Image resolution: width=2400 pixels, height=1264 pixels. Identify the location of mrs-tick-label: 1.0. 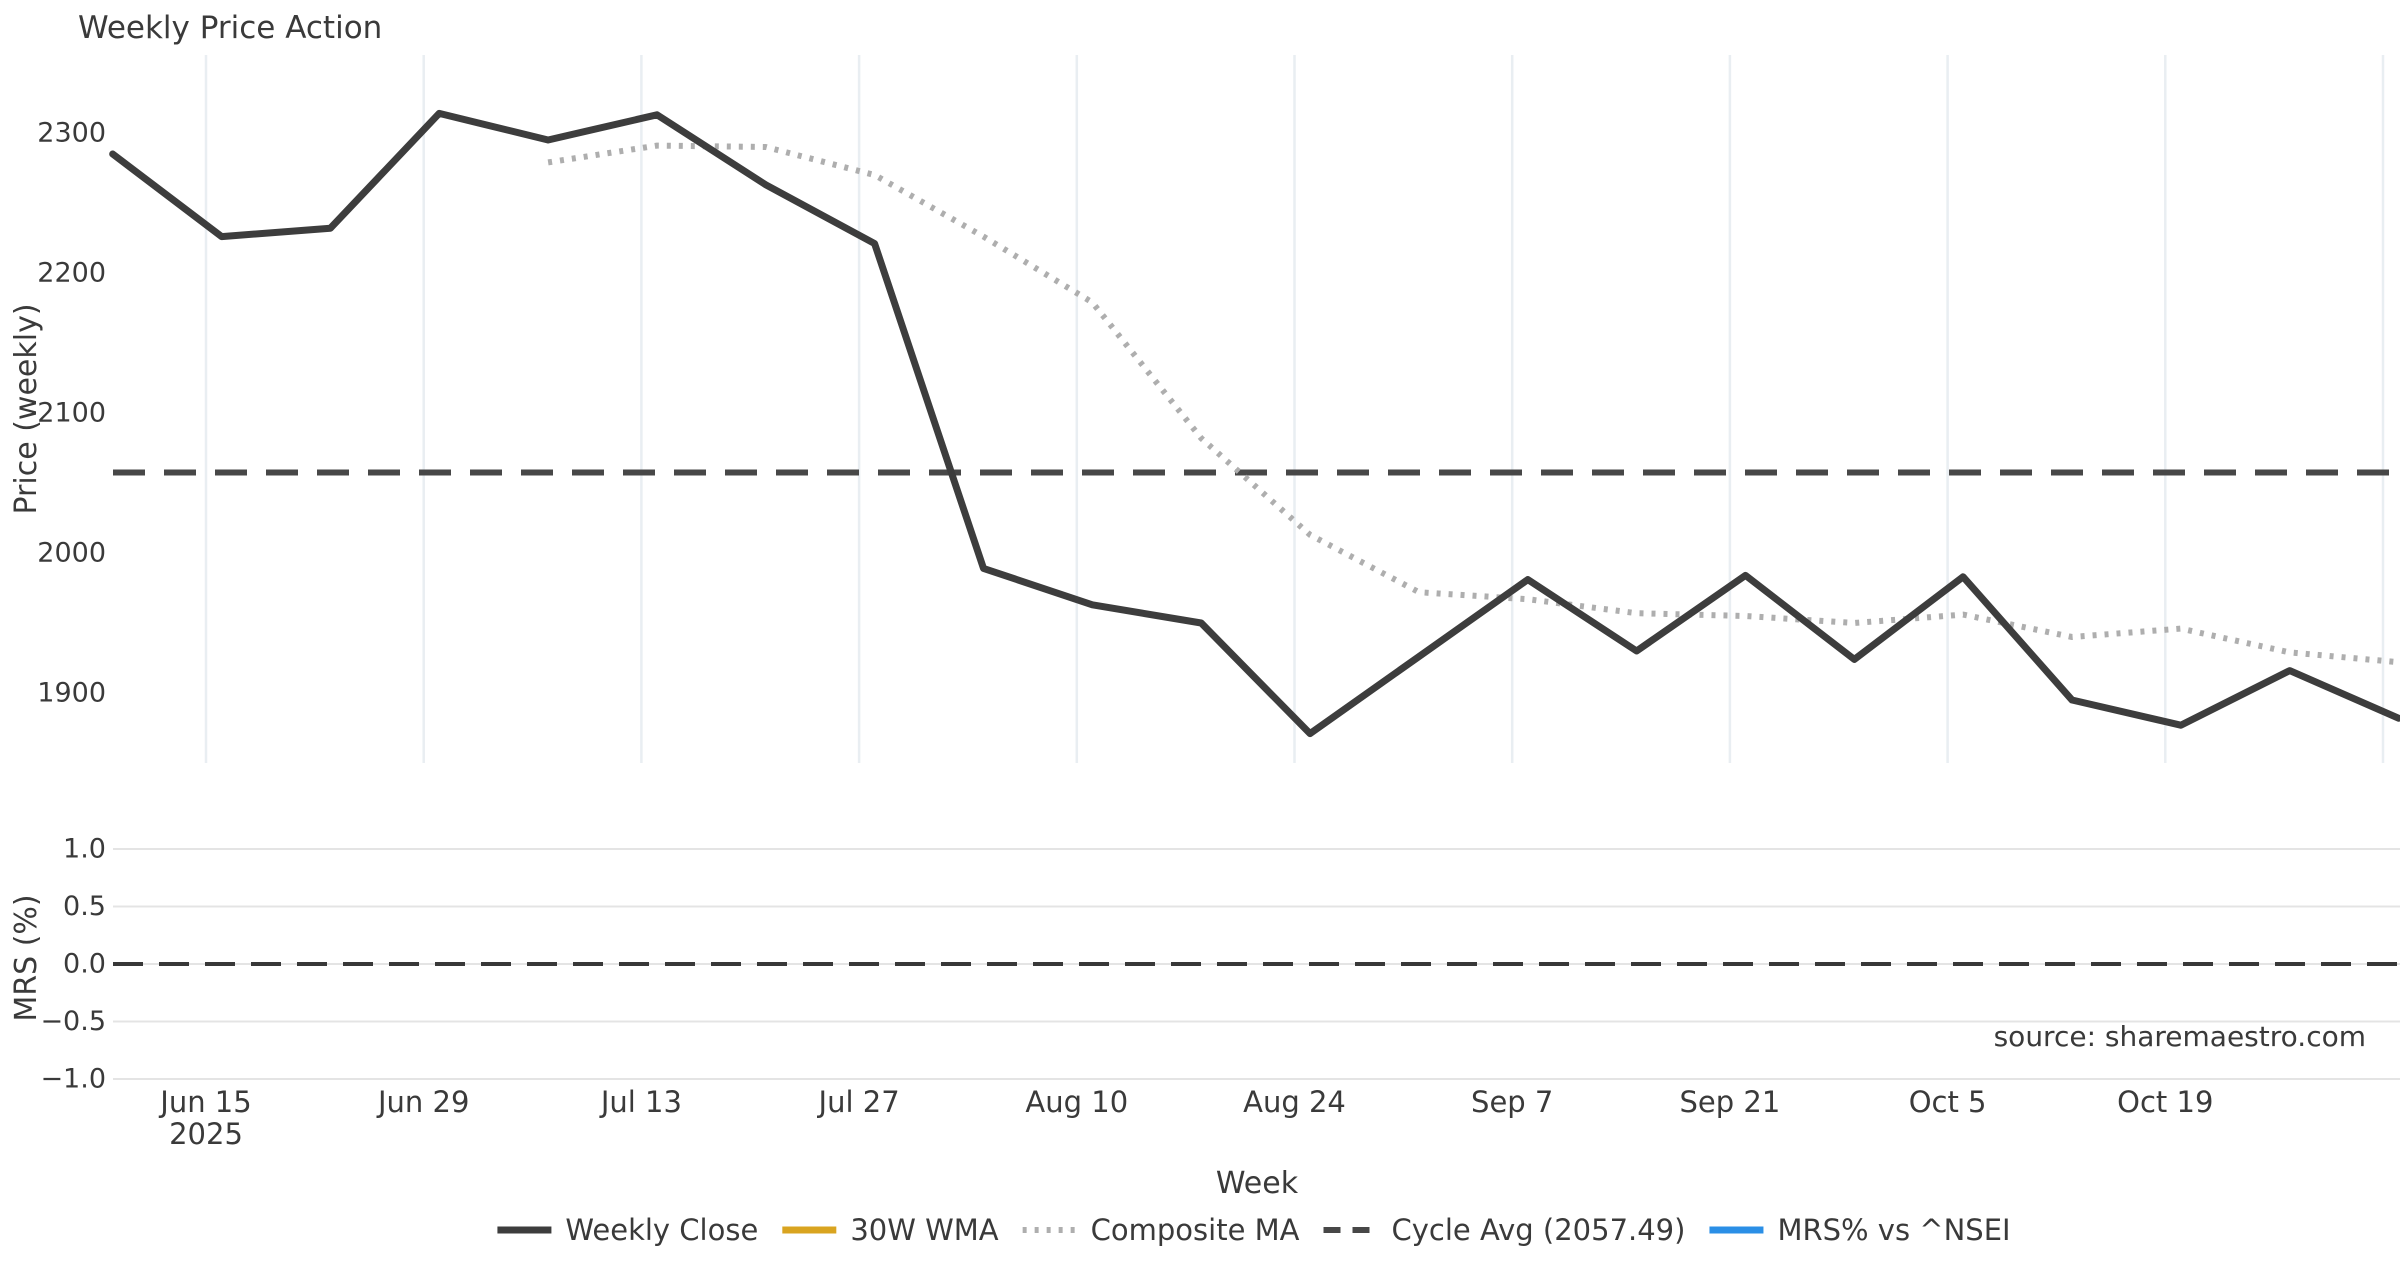
(84, 849).